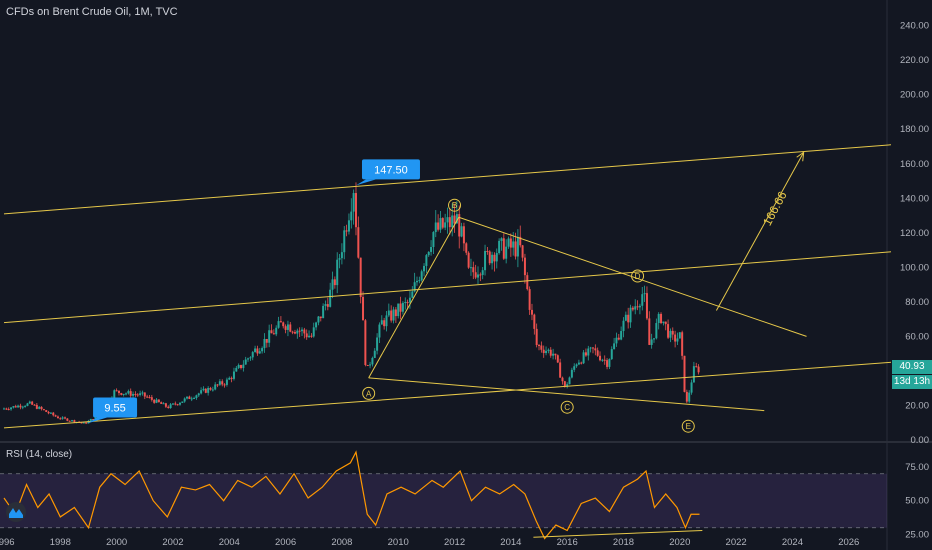  What do you see at coordinates (618, 533) in the screenshot?
I see `rsi-trend-line` at bounding box center [618, 533].